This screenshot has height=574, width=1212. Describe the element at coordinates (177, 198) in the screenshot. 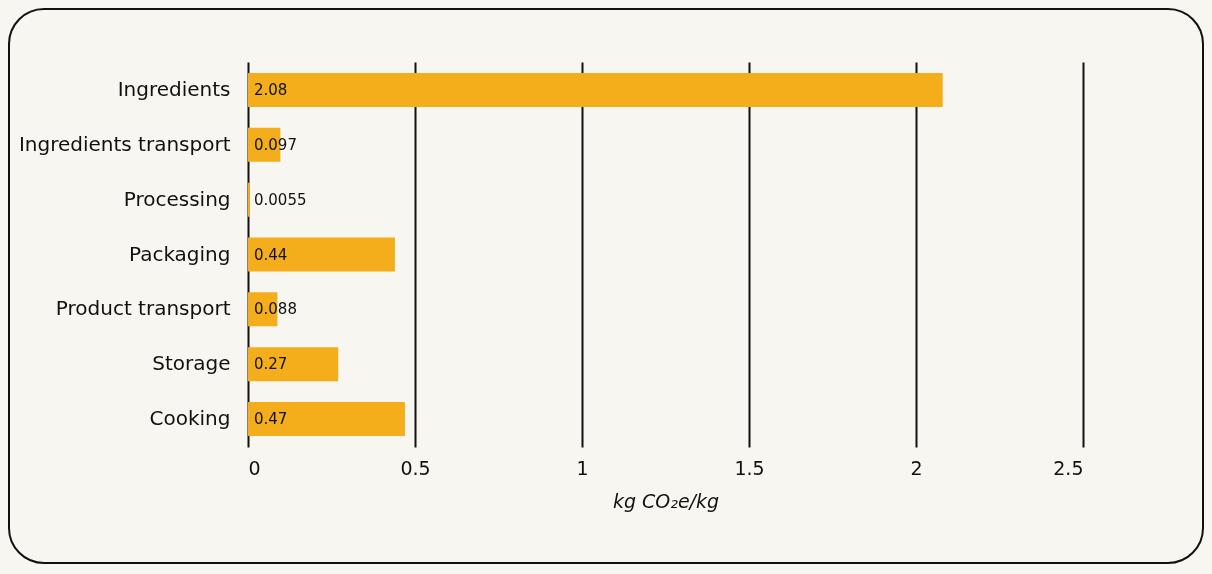

I see `y-tick-label: Processing` at that location.